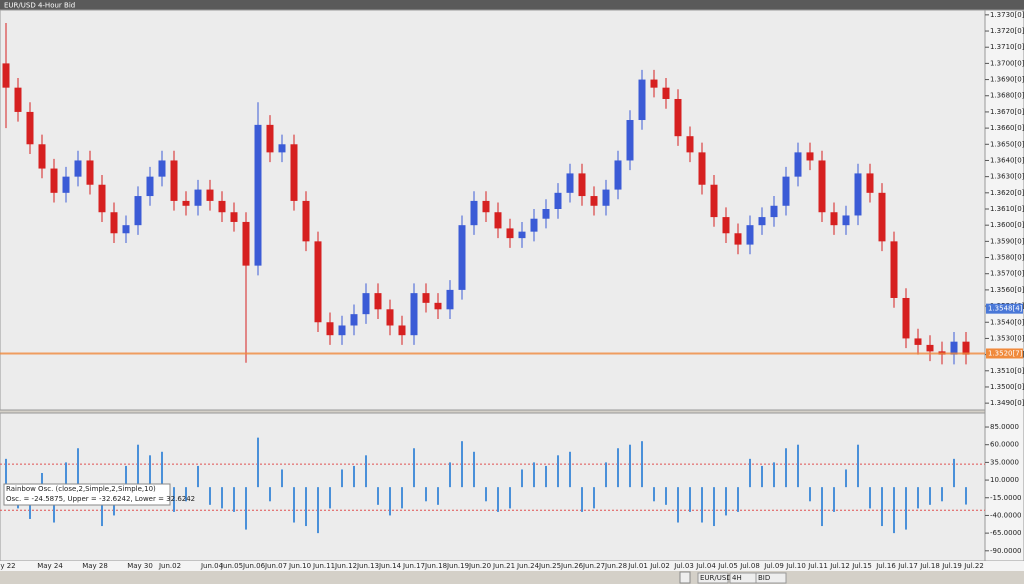 This screenshot has width=1024, height=584. Describe the element at coordinates (1007, 241) in the screenshot. I see `y-tick-label: 1.3590[0]` at that location.